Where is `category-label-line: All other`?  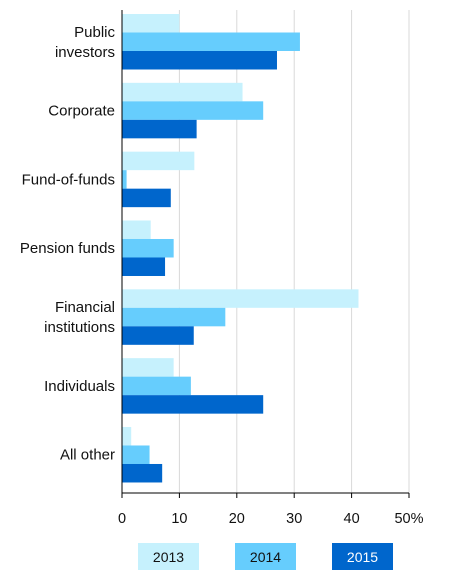 category-label-line: All other is located at coordinates (87, 455).